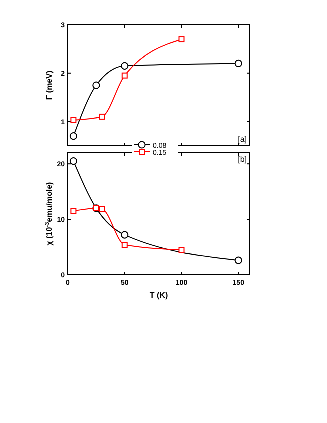 Image resolution: width=327 pixels, height=423 pixels. What do you see at coordinates (159, 295) in the screenshot?
I see `x-axis-title: T (K)` at bounding box center [159, 295].